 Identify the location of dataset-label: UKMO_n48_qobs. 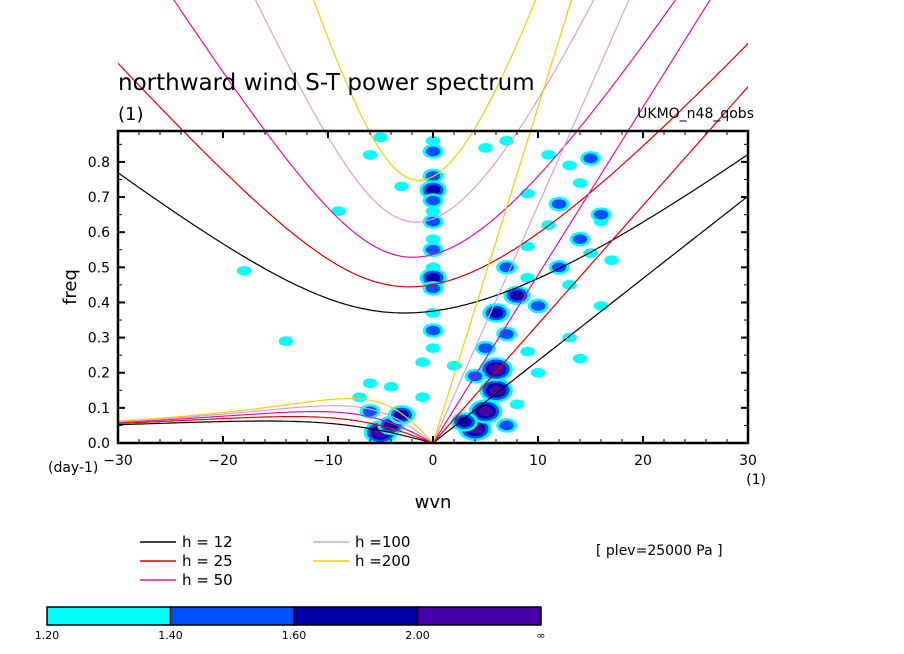
(695, 114).